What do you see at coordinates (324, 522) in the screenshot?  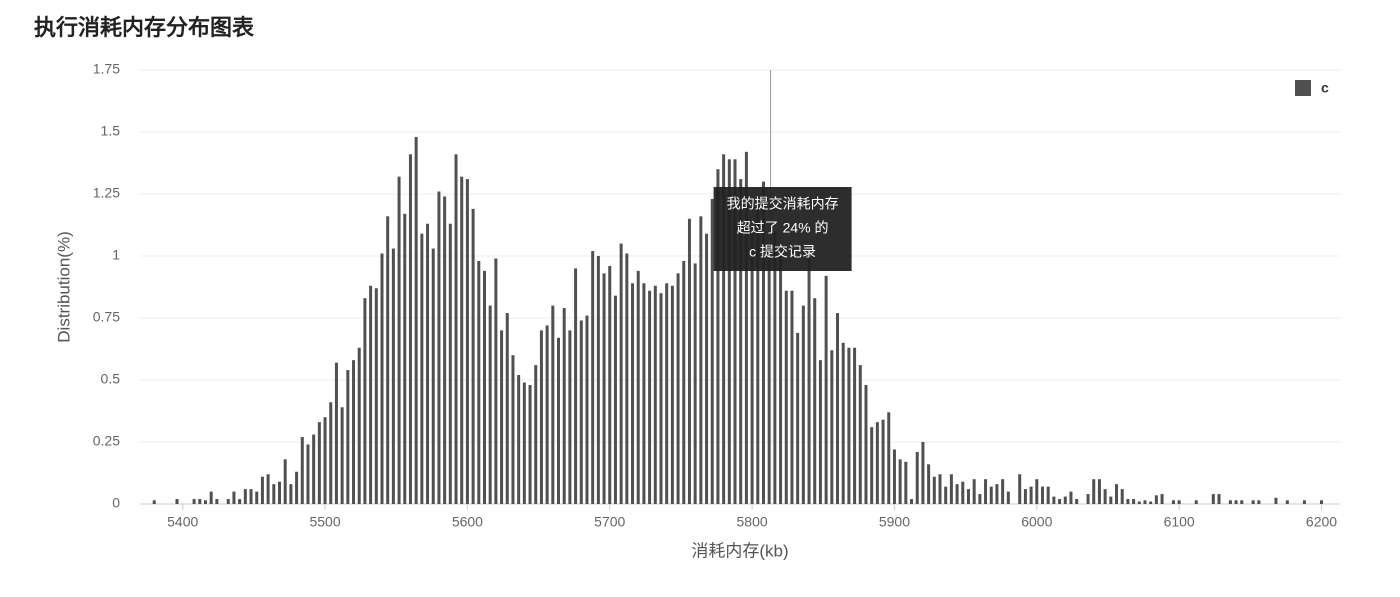 I see `x-tick-label: 5500` at bounding box center [324, 522].